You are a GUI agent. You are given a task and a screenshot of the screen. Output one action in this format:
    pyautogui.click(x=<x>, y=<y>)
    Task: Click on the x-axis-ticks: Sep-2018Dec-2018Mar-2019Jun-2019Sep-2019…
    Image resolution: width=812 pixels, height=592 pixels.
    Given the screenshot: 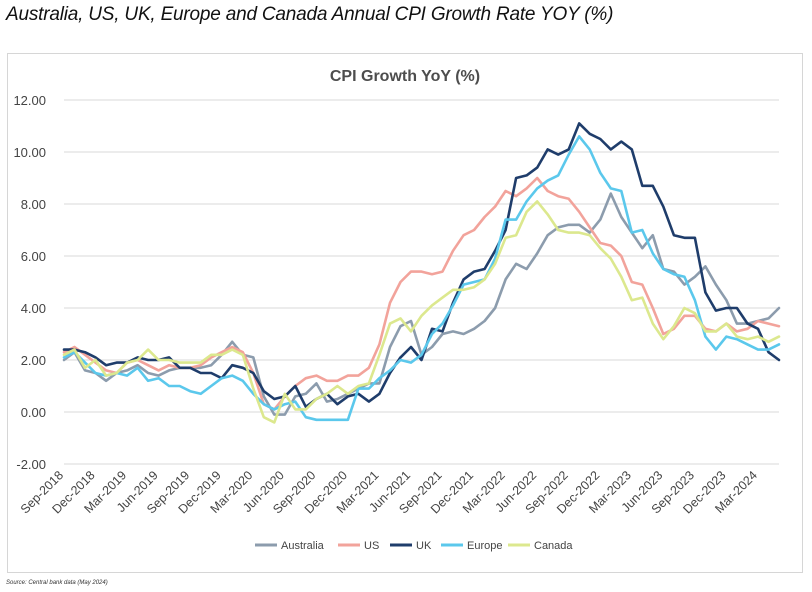 What is the action you would take?
    pyautogui.click(x=389, y=492)
    